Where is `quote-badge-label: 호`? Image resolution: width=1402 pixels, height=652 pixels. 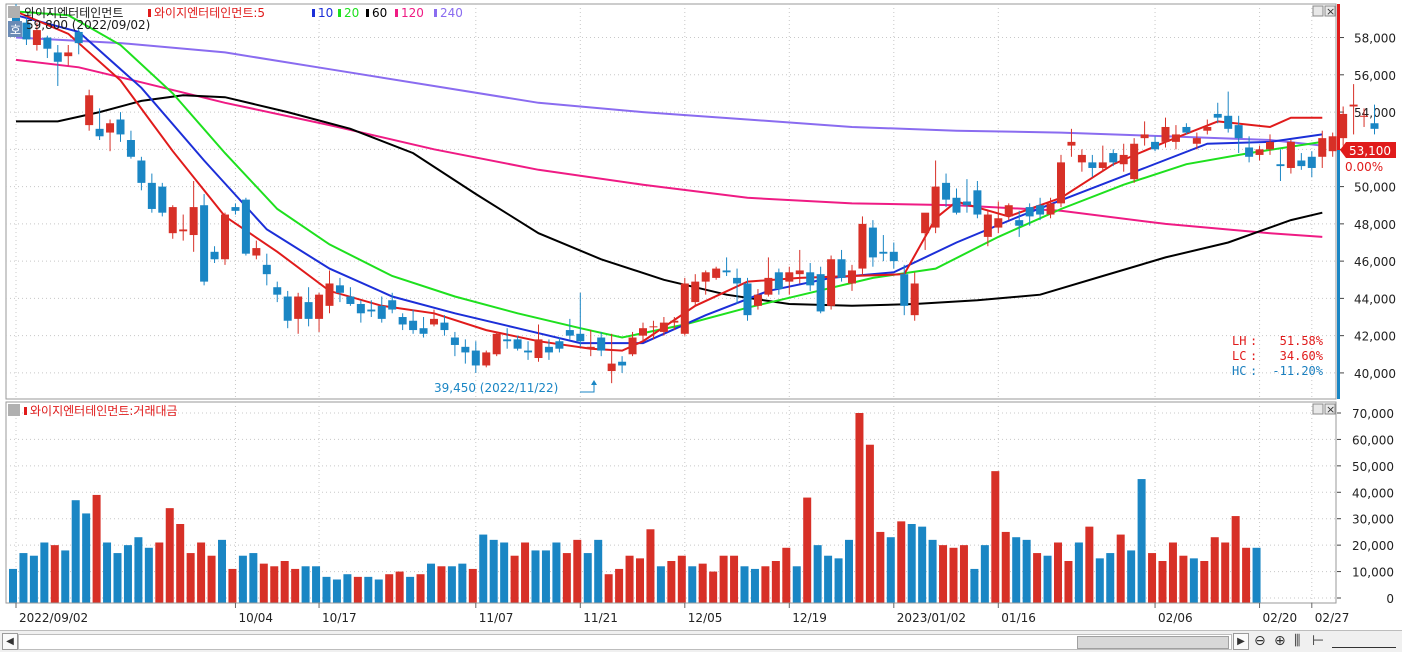 quote-badge-label: 호 is located at coordinates (15, 30).